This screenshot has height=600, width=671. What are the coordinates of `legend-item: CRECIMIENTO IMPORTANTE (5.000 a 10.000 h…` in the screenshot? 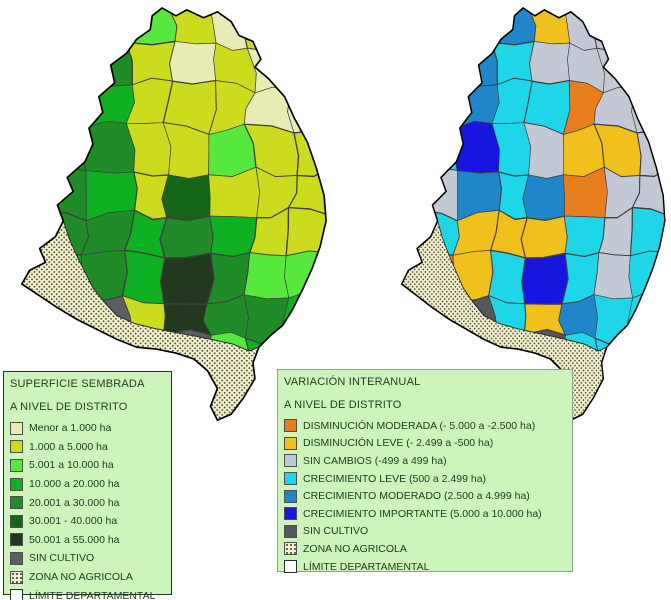 It's located at (426, 514).